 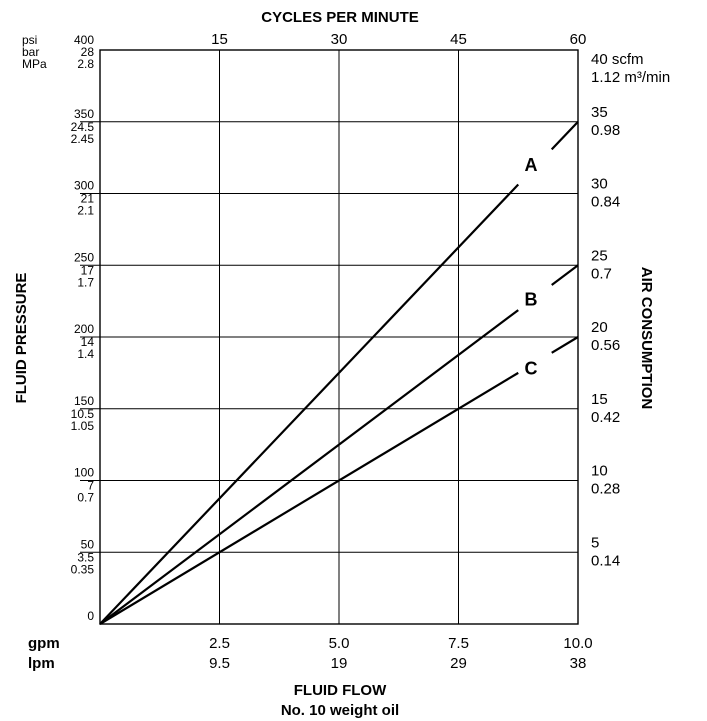 What do you see at coordinates (85, 557) in the screenshot?
I see `left-tick-bar: 3.5` at bounding box center [85, 557].